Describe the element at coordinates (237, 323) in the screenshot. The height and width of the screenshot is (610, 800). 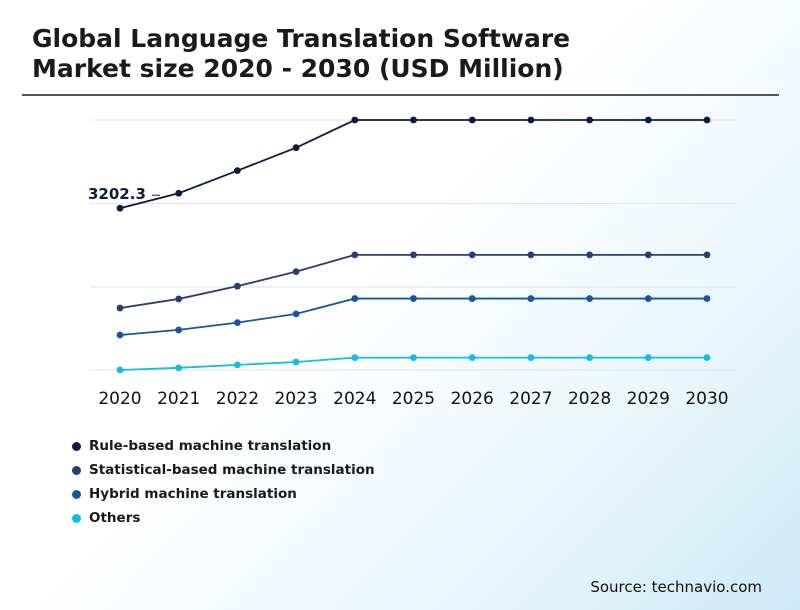
I see `series-2-point-2022` at that location.